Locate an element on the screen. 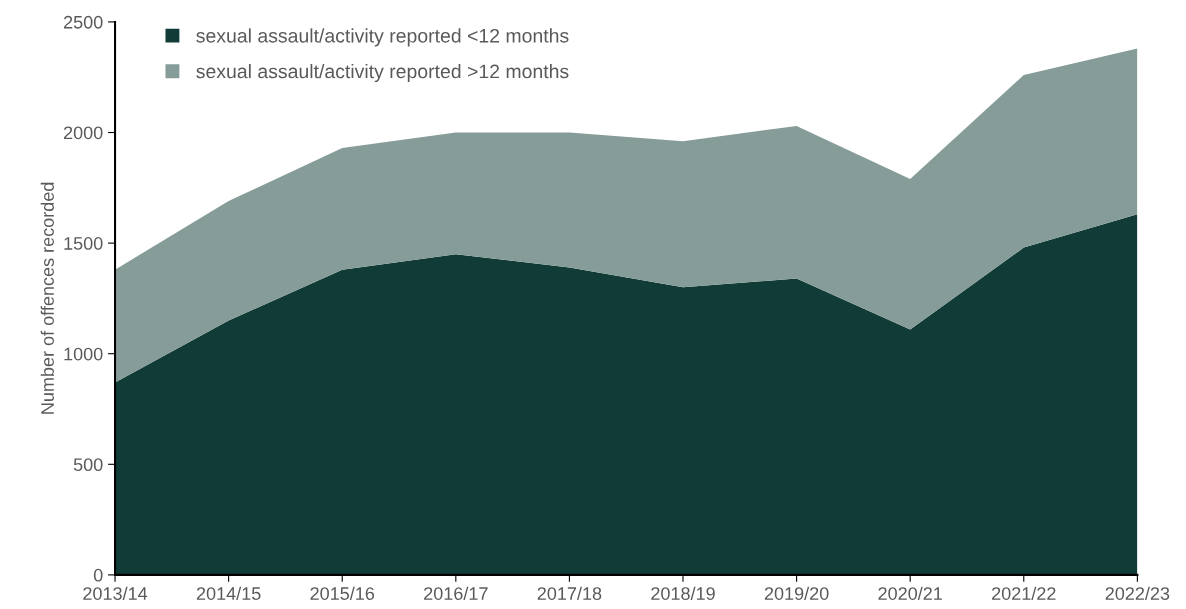 This screenshot has height=609, width=1186. x-tick-label: 2016/17 is located at coordinates (456, 593).